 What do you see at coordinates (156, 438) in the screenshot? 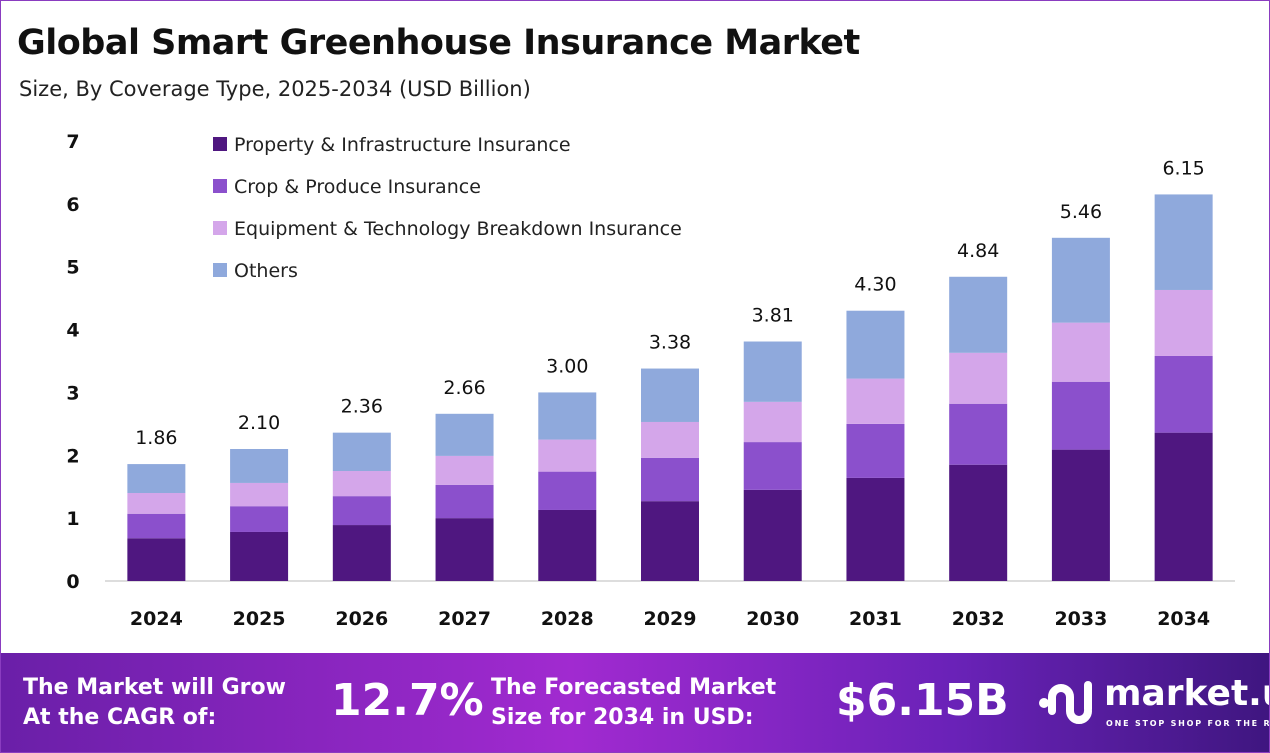
I see `total-data-label: 1.86` at bounding box center [156, 438].